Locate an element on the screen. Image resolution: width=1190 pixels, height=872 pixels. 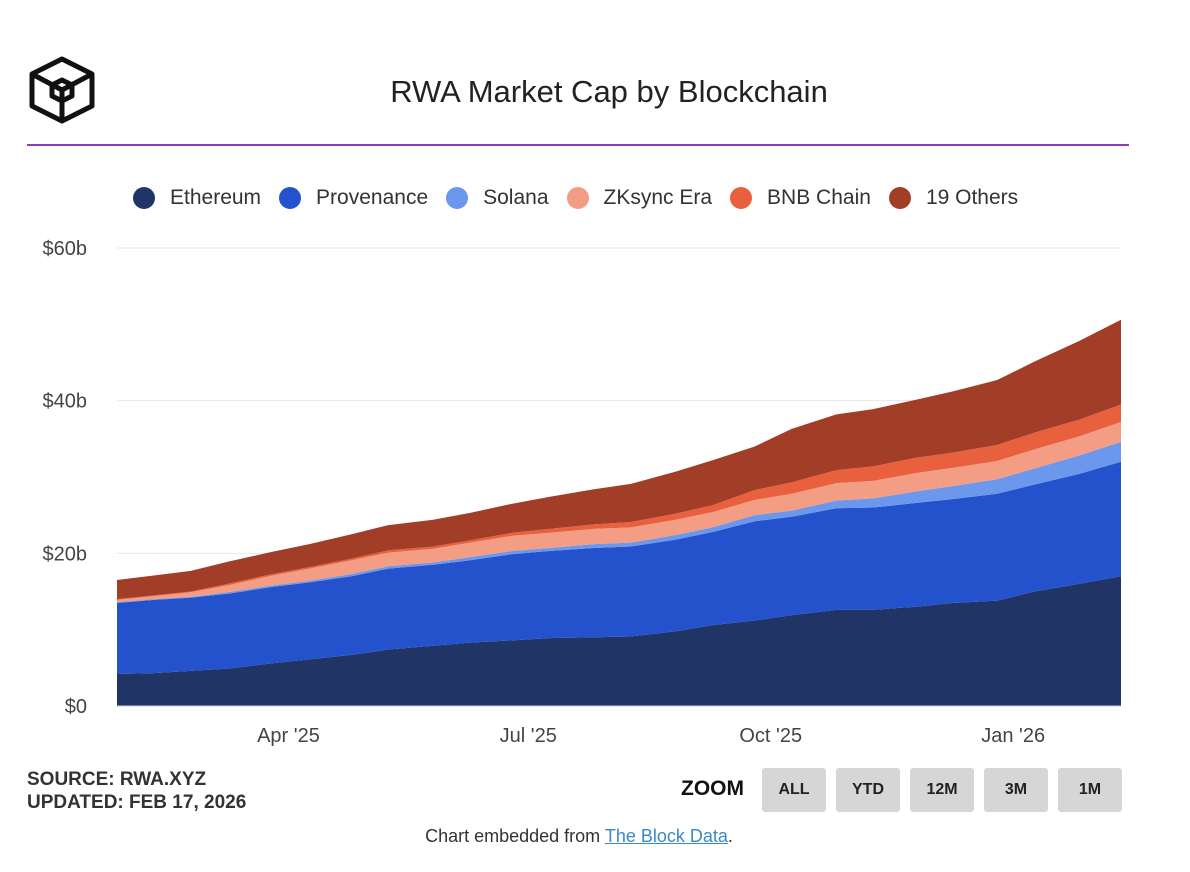
area-series-ethereum is located at coordinates (619, 641).